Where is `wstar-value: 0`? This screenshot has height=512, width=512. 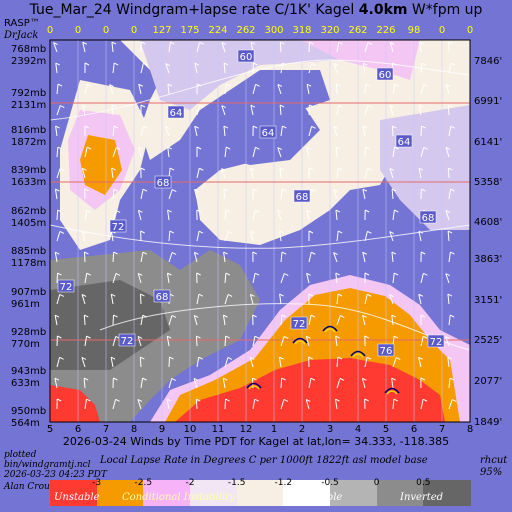
wstar-value: 0 is located at coordinates (134, 30).